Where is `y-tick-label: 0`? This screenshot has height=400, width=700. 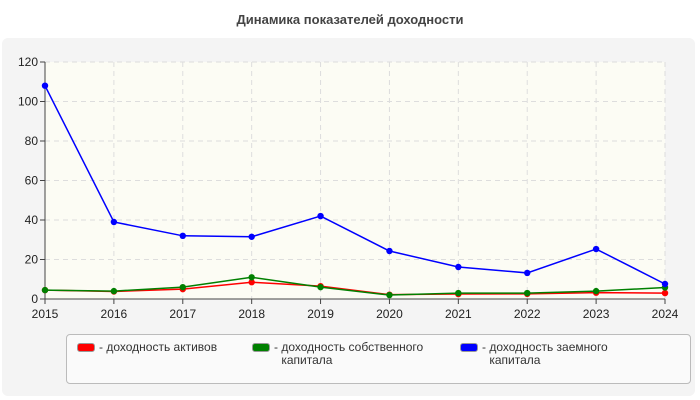 y-tick-label: 0 is located at coordinates (34, 299).